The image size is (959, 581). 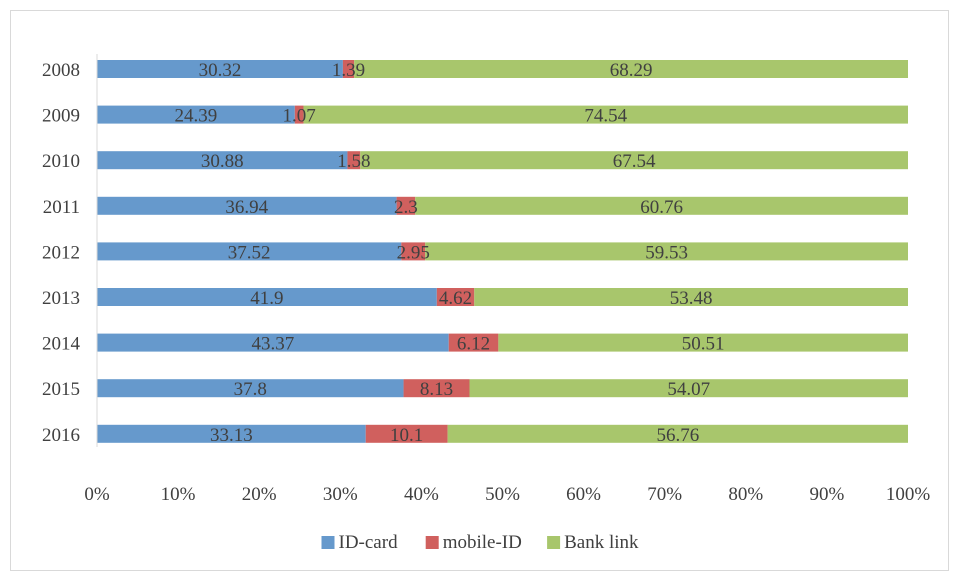 I want to click on data-label: 4.62, so click(x=455, y=298).